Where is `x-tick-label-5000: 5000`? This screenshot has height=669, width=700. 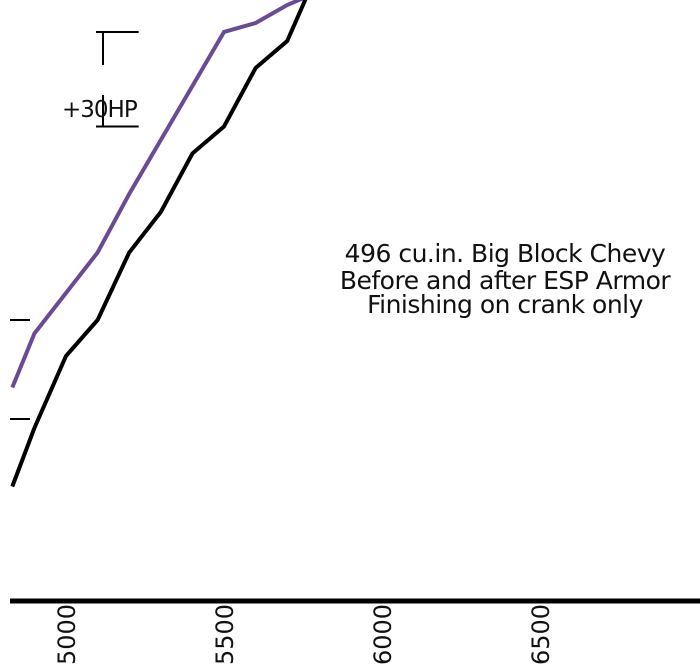
x-tick-label-5000: 5000 is located at coordinates (67, 634).